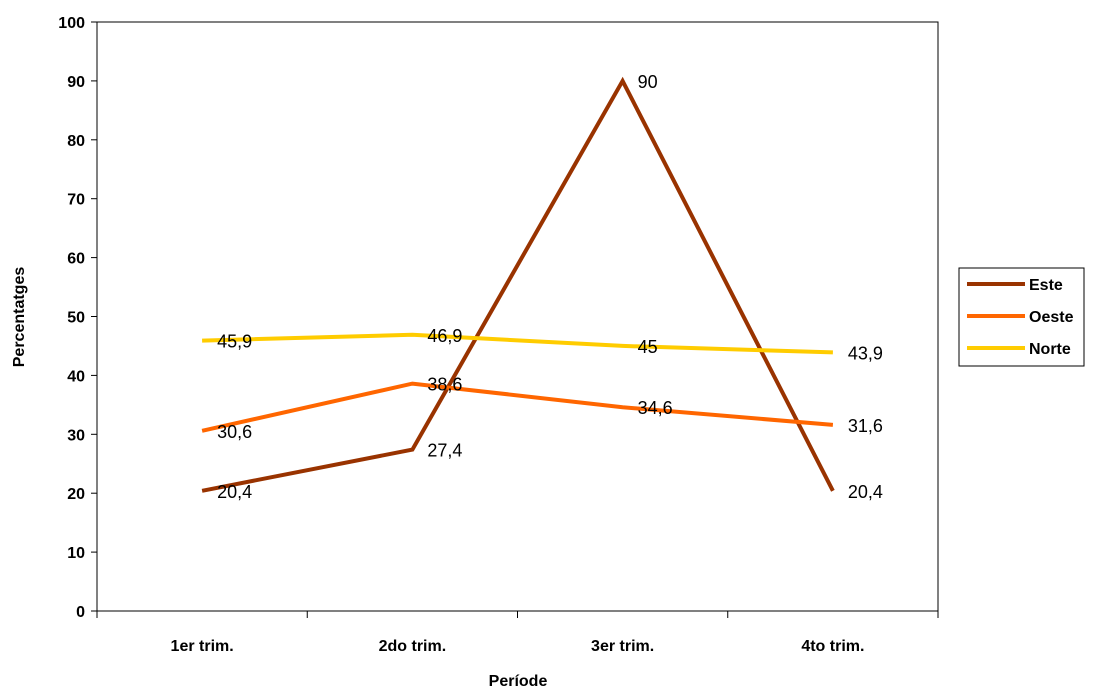 This screenshot has height=693, width=1096. I want to click on data-label-oeste: 31,6, so click(865, 426).